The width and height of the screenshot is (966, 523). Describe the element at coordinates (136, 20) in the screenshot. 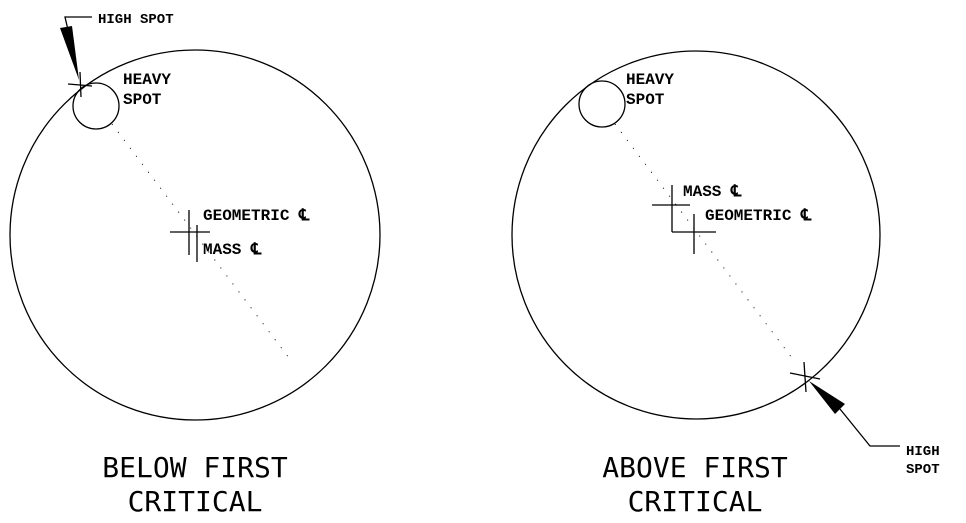

I see `high-spot-label: HIGH SPOT` at that location.